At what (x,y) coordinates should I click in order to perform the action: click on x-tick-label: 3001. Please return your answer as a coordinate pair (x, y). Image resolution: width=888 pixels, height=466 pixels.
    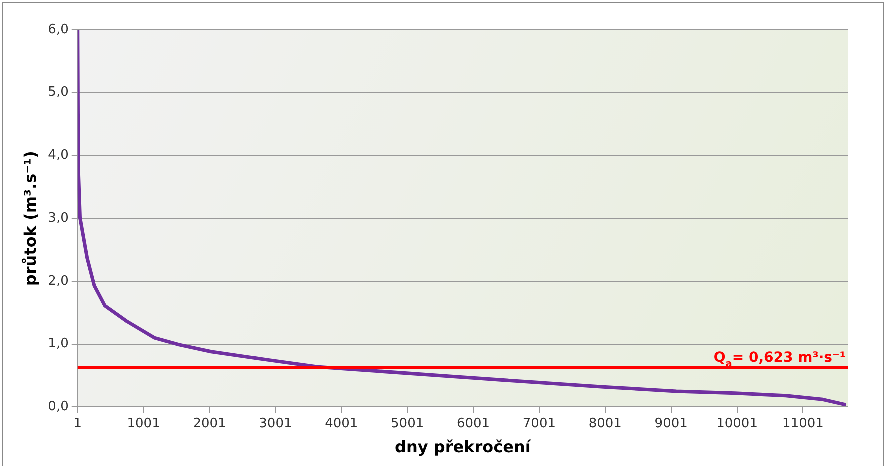
    Looking at the image, I should click on (275, 424).